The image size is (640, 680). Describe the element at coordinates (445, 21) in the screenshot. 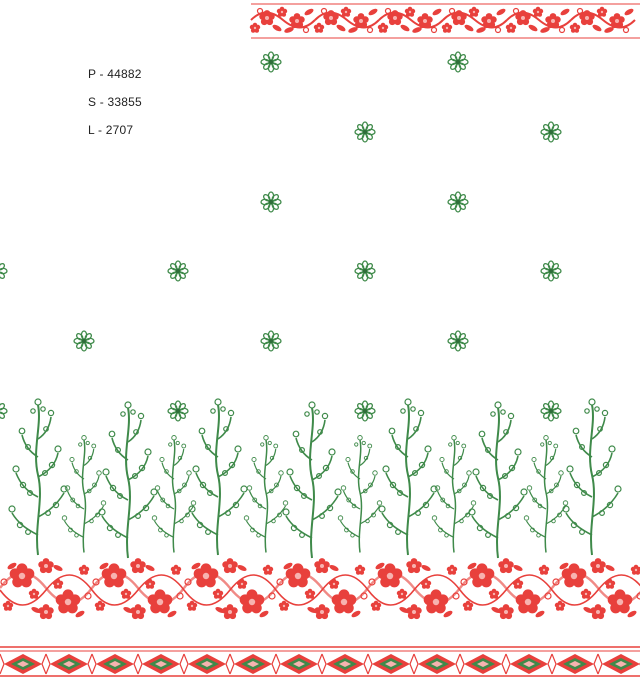

I see `top-floral-border` at that location.